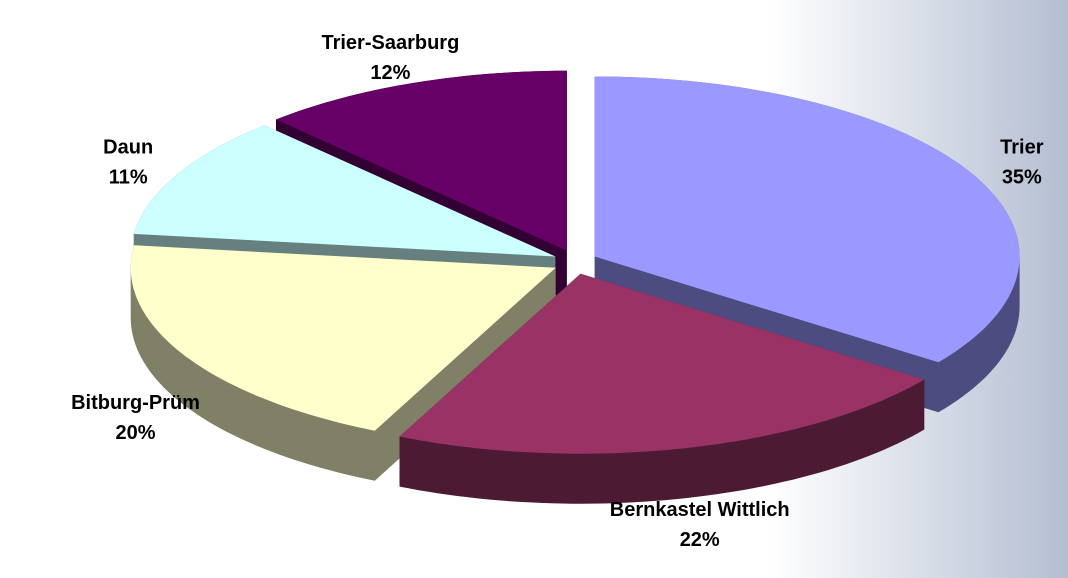 The width and height of the screenshot is (1068, 578). Describe the element at coordinates (1022, 148) in the screenshot. I see `slice-label: Trier` at that location.